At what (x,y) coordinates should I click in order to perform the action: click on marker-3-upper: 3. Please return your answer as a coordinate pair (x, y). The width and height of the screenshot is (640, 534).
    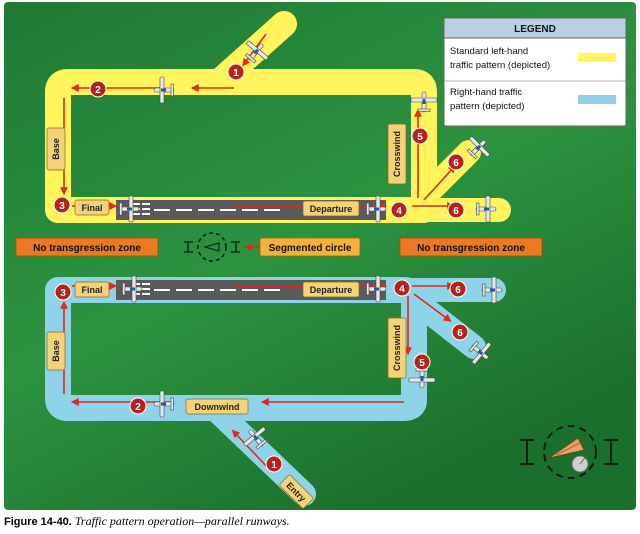
    Looking at the image, I should click on (62, 205).